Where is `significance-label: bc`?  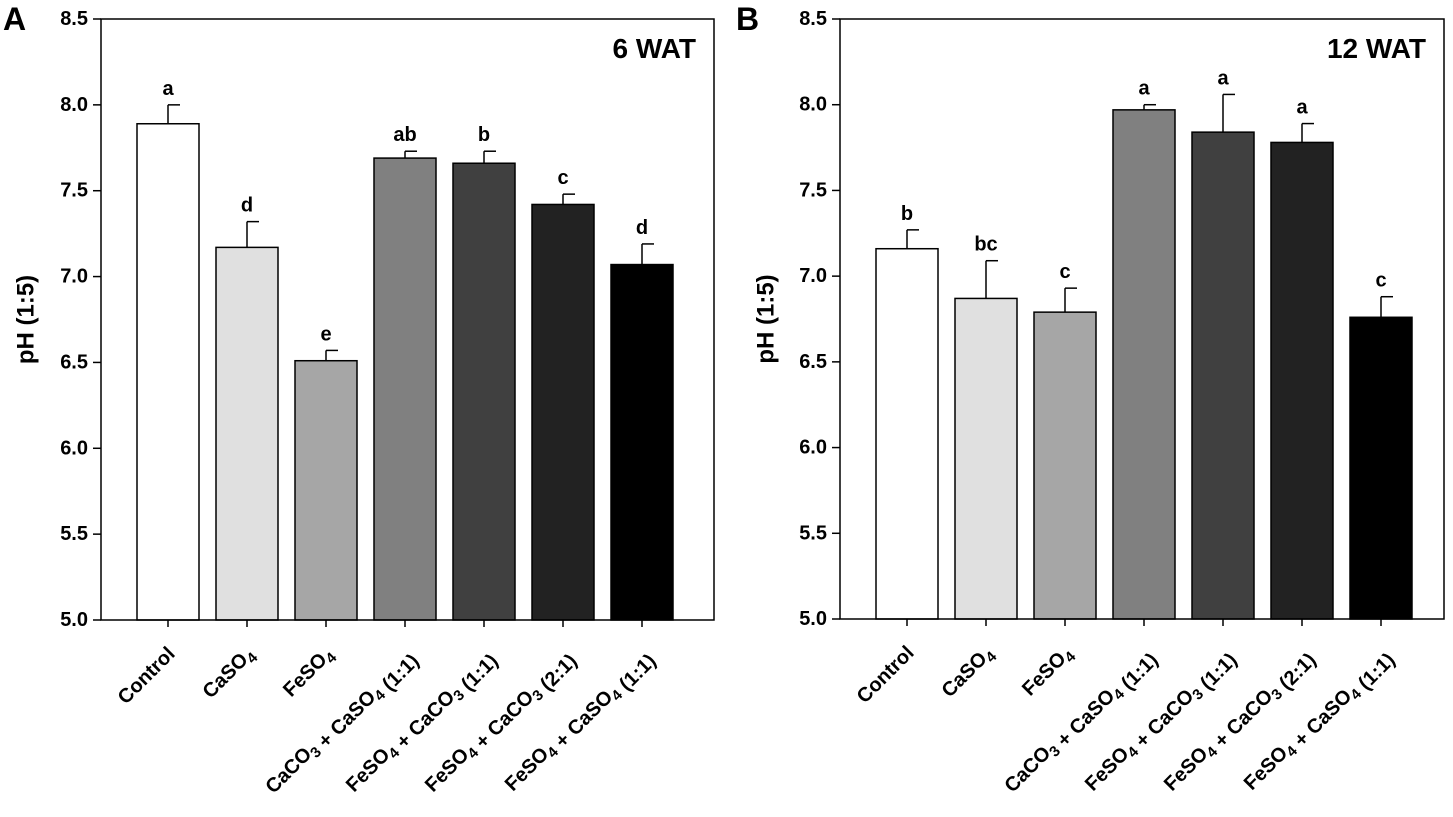
significance-label: bc is located at coordinates (985, 245).